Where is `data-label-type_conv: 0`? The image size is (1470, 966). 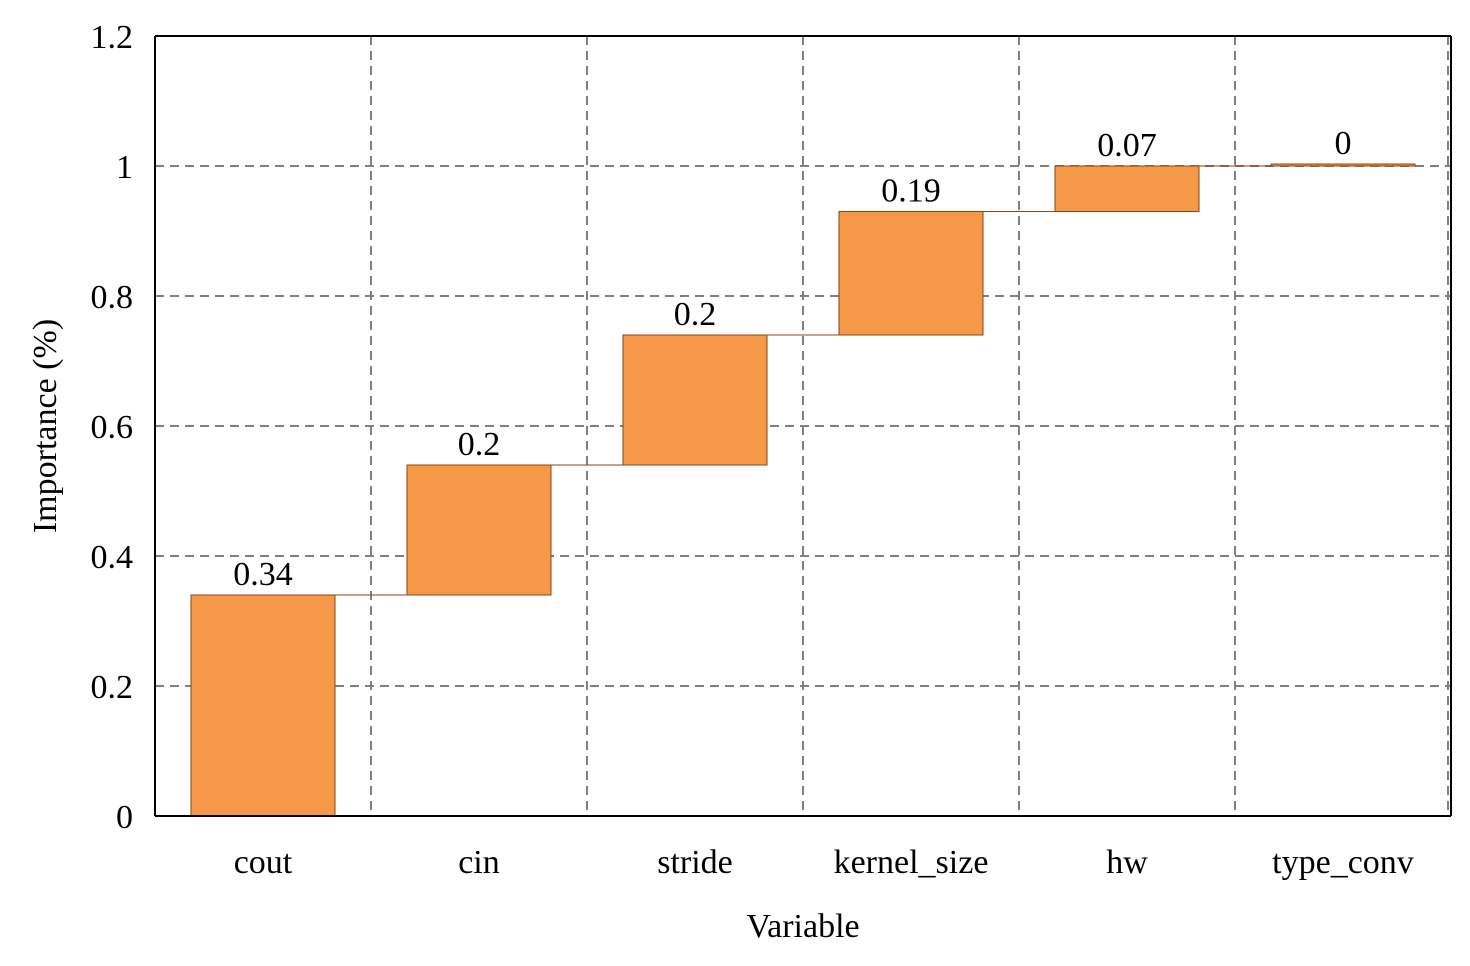 data-label-type_conv: 0 is located at coordinates (1343, 143).